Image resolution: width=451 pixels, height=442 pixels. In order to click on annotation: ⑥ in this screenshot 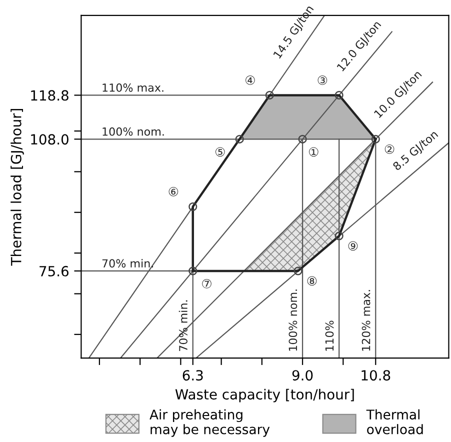, I will do `click(173, 191)`.